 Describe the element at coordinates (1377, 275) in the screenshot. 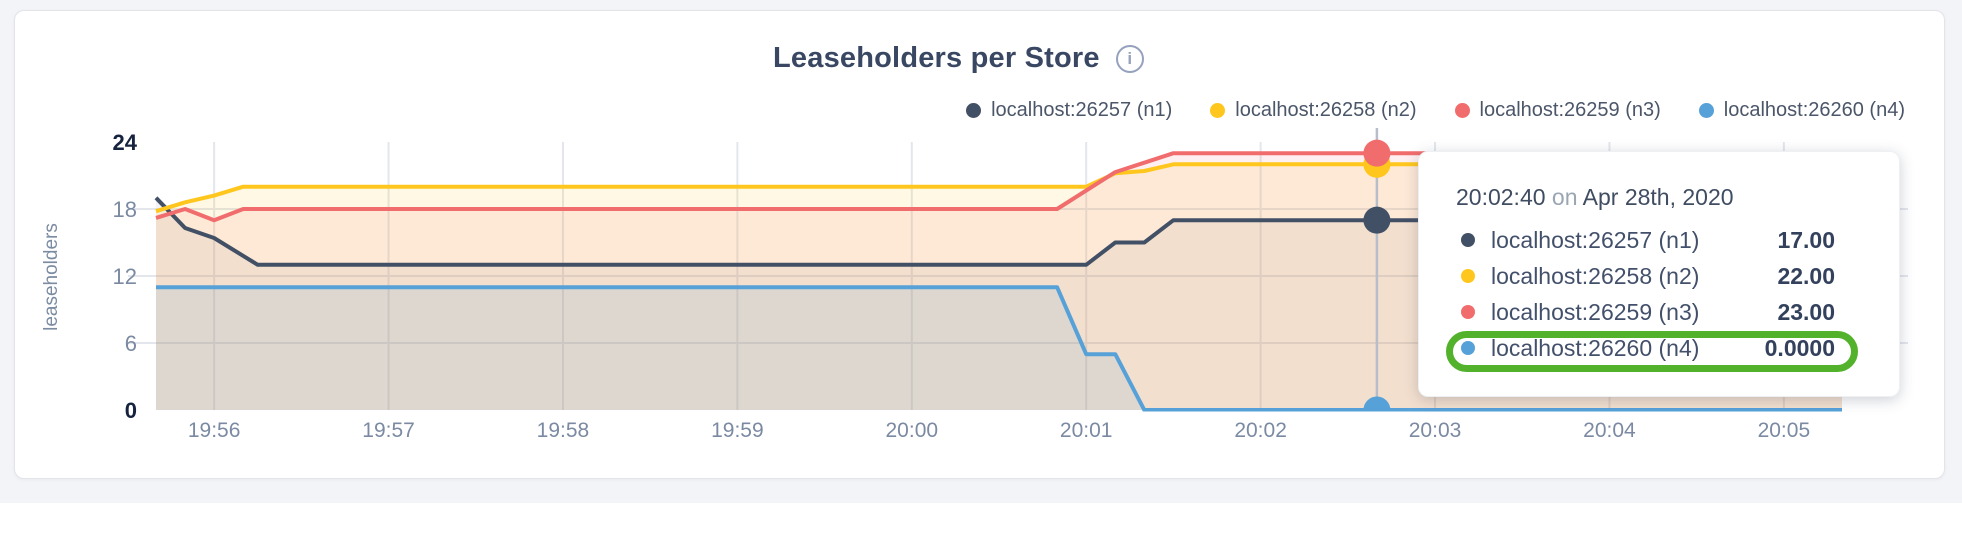

I see `hover-dots` at that location.